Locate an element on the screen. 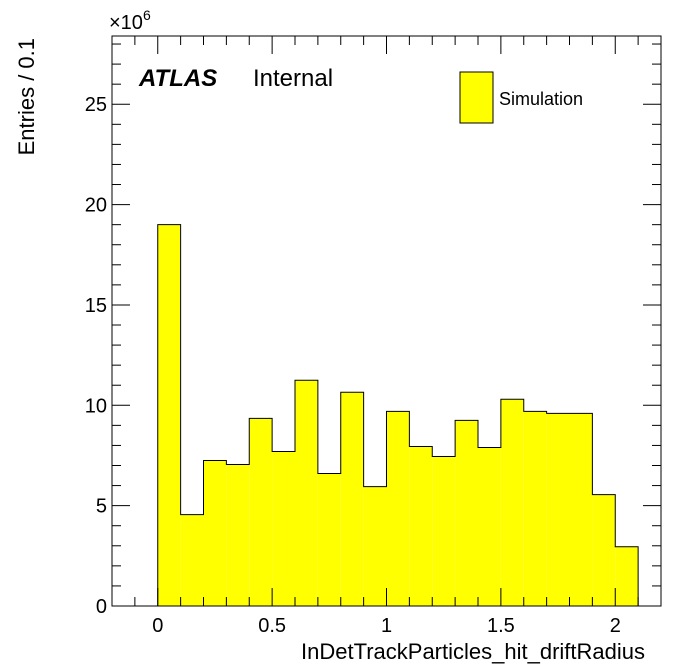 Image resolution: width=696 pixels, height=672 pixels. legend-entry: Simulation is located at coordinates (541, 99).